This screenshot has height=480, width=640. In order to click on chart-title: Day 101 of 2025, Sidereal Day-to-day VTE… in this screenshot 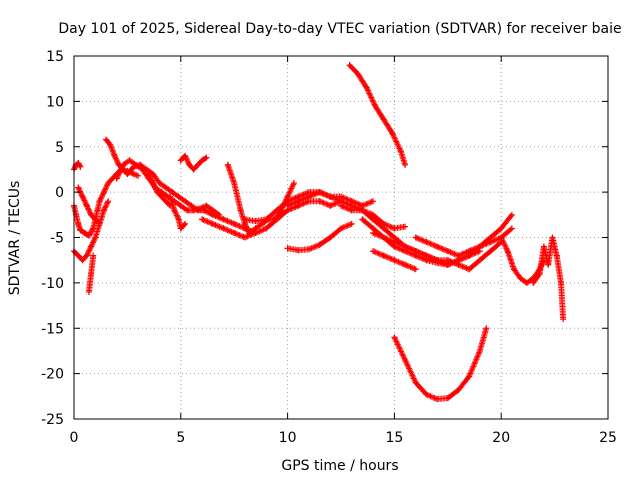, I will do `click(339, 29)`.